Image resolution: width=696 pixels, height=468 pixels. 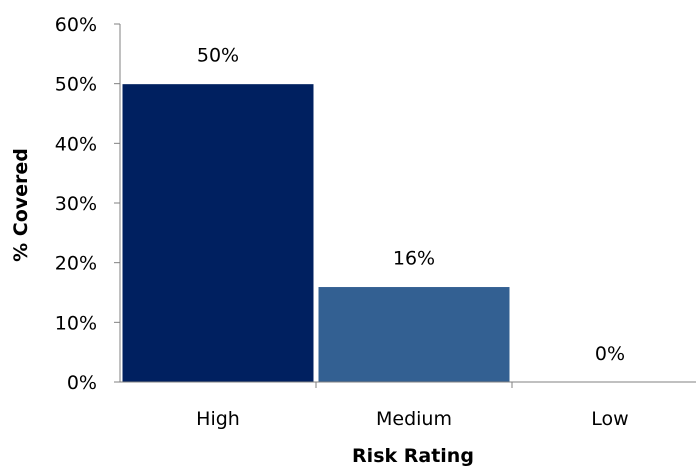 I want to click on data-label-high: 50%, so click(x=218, y=56).